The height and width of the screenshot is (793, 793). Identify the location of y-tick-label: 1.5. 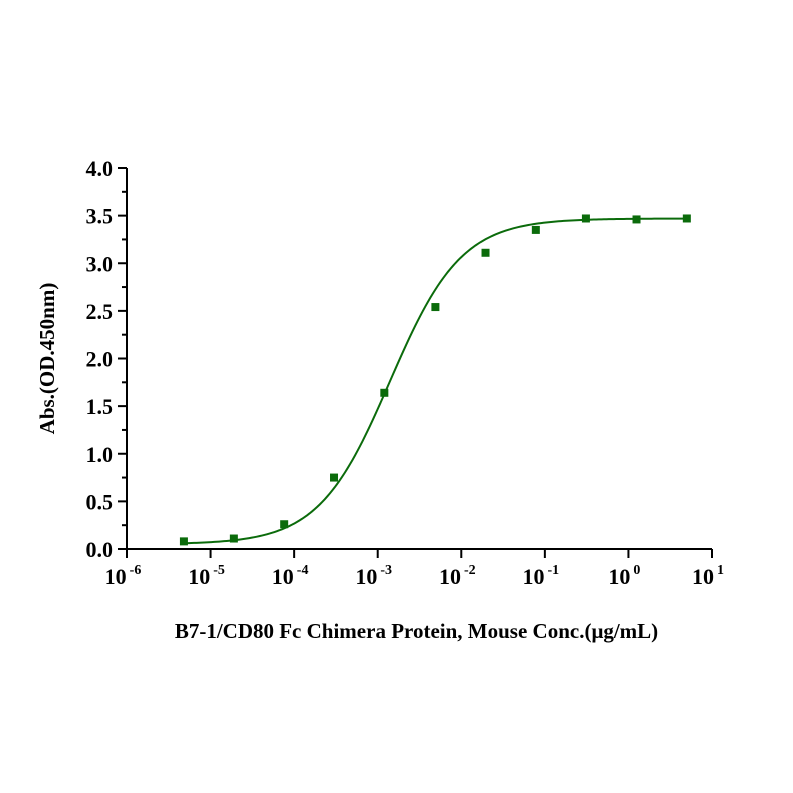
(100, 406).